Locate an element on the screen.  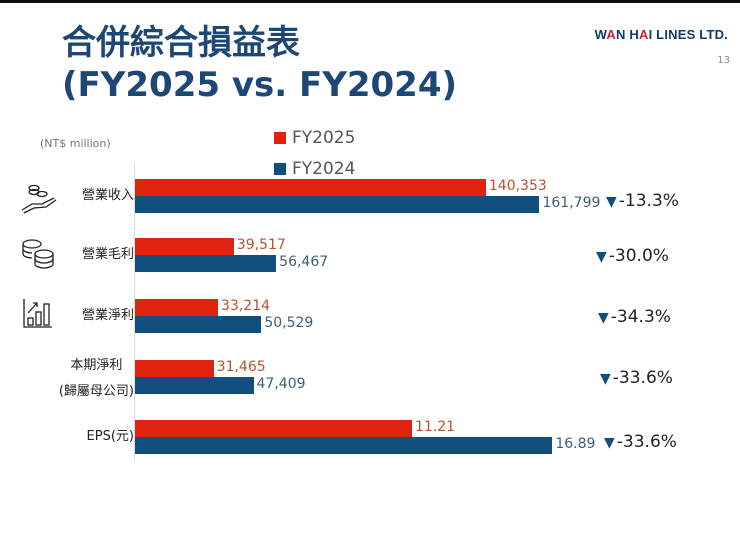
unit-label: (NT$ million) is located at coordinates (75, 143).